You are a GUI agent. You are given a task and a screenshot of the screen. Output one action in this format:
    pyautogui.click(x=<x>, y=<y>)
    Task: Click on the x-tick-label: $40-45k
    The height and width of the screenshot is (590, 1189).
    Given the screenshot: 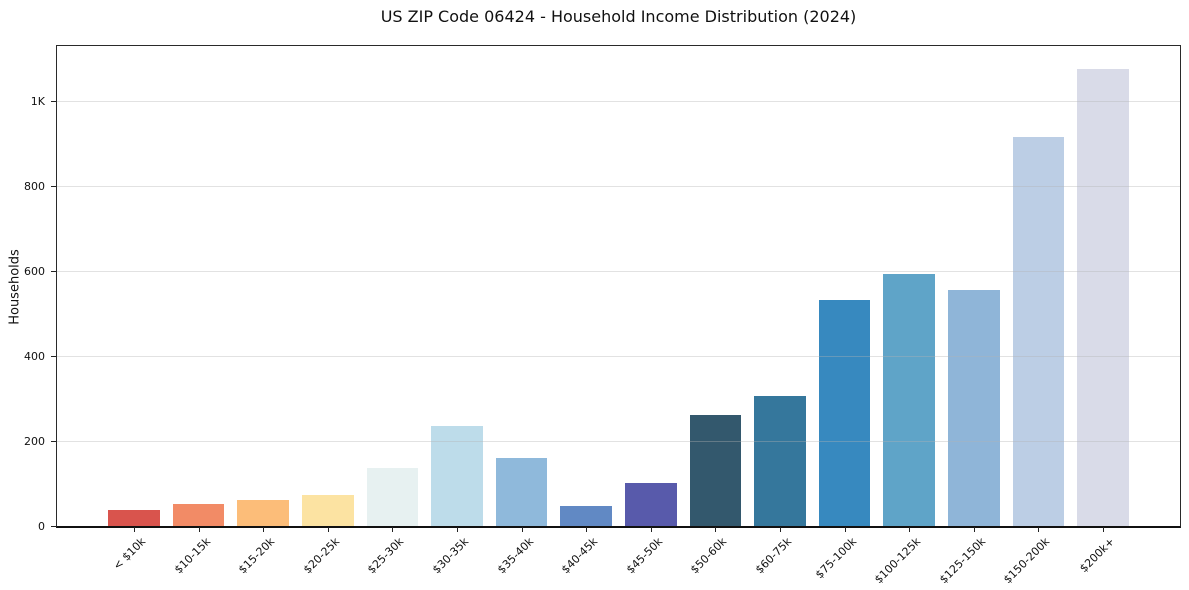 What is the action you would take?
    pyautogui.click(x=580, y=556)
    